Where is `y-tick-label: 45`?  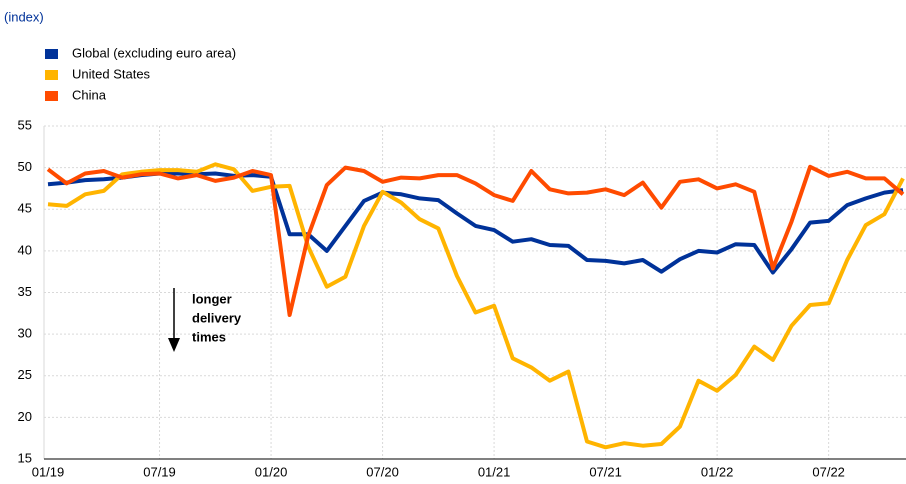
y-tick-label: 45 is located at coordinates (25, 208).